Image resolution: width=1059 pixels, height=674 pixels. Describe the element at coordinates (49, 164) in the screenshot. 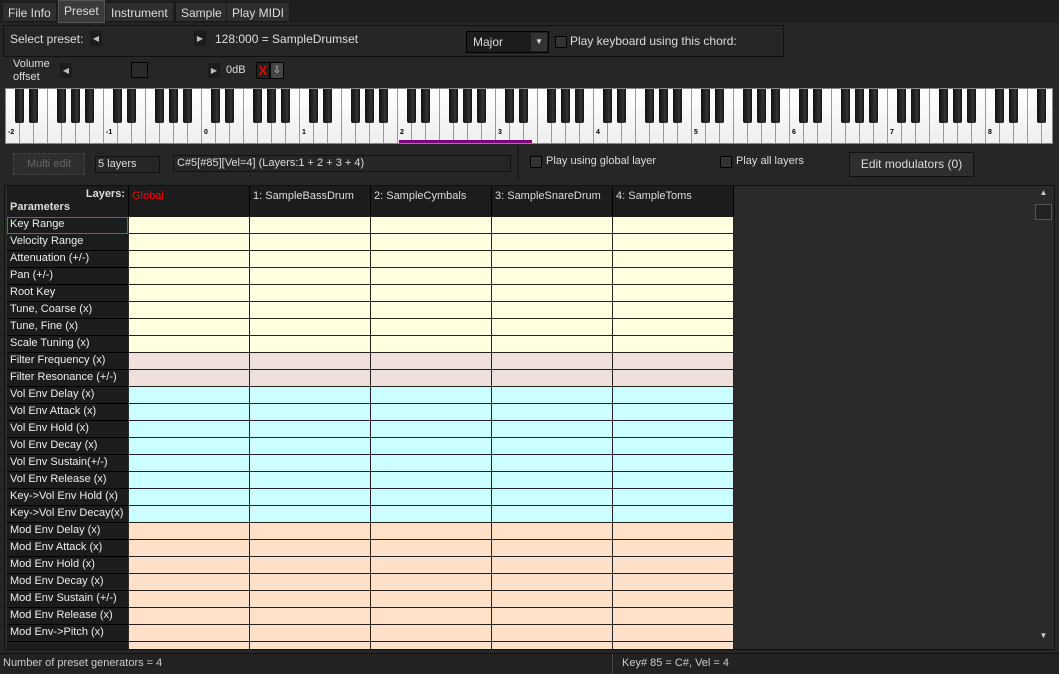

I see `multi-edit-button: Multi edit` at that location.